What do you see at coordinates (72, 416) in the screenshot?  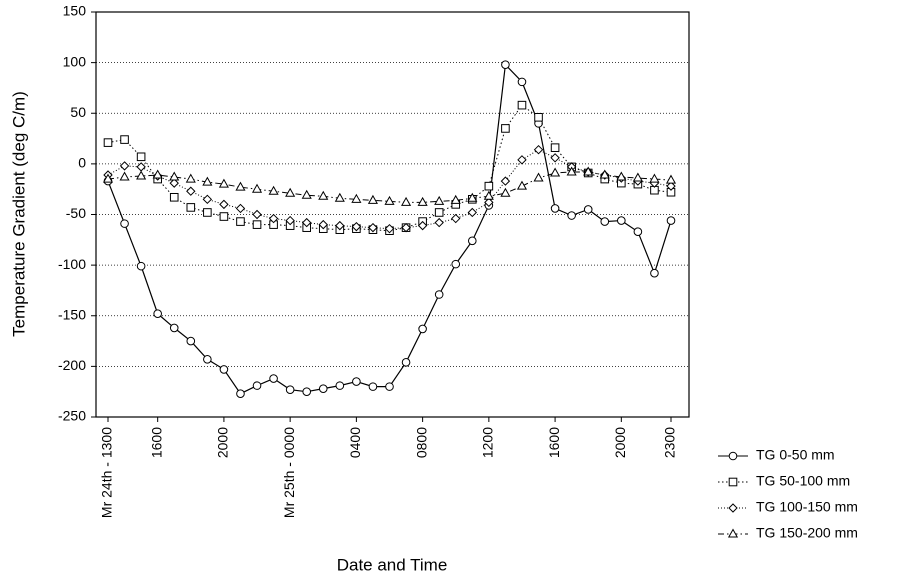 I see `y-tick-label: -250` at bounding box center [72, 416].